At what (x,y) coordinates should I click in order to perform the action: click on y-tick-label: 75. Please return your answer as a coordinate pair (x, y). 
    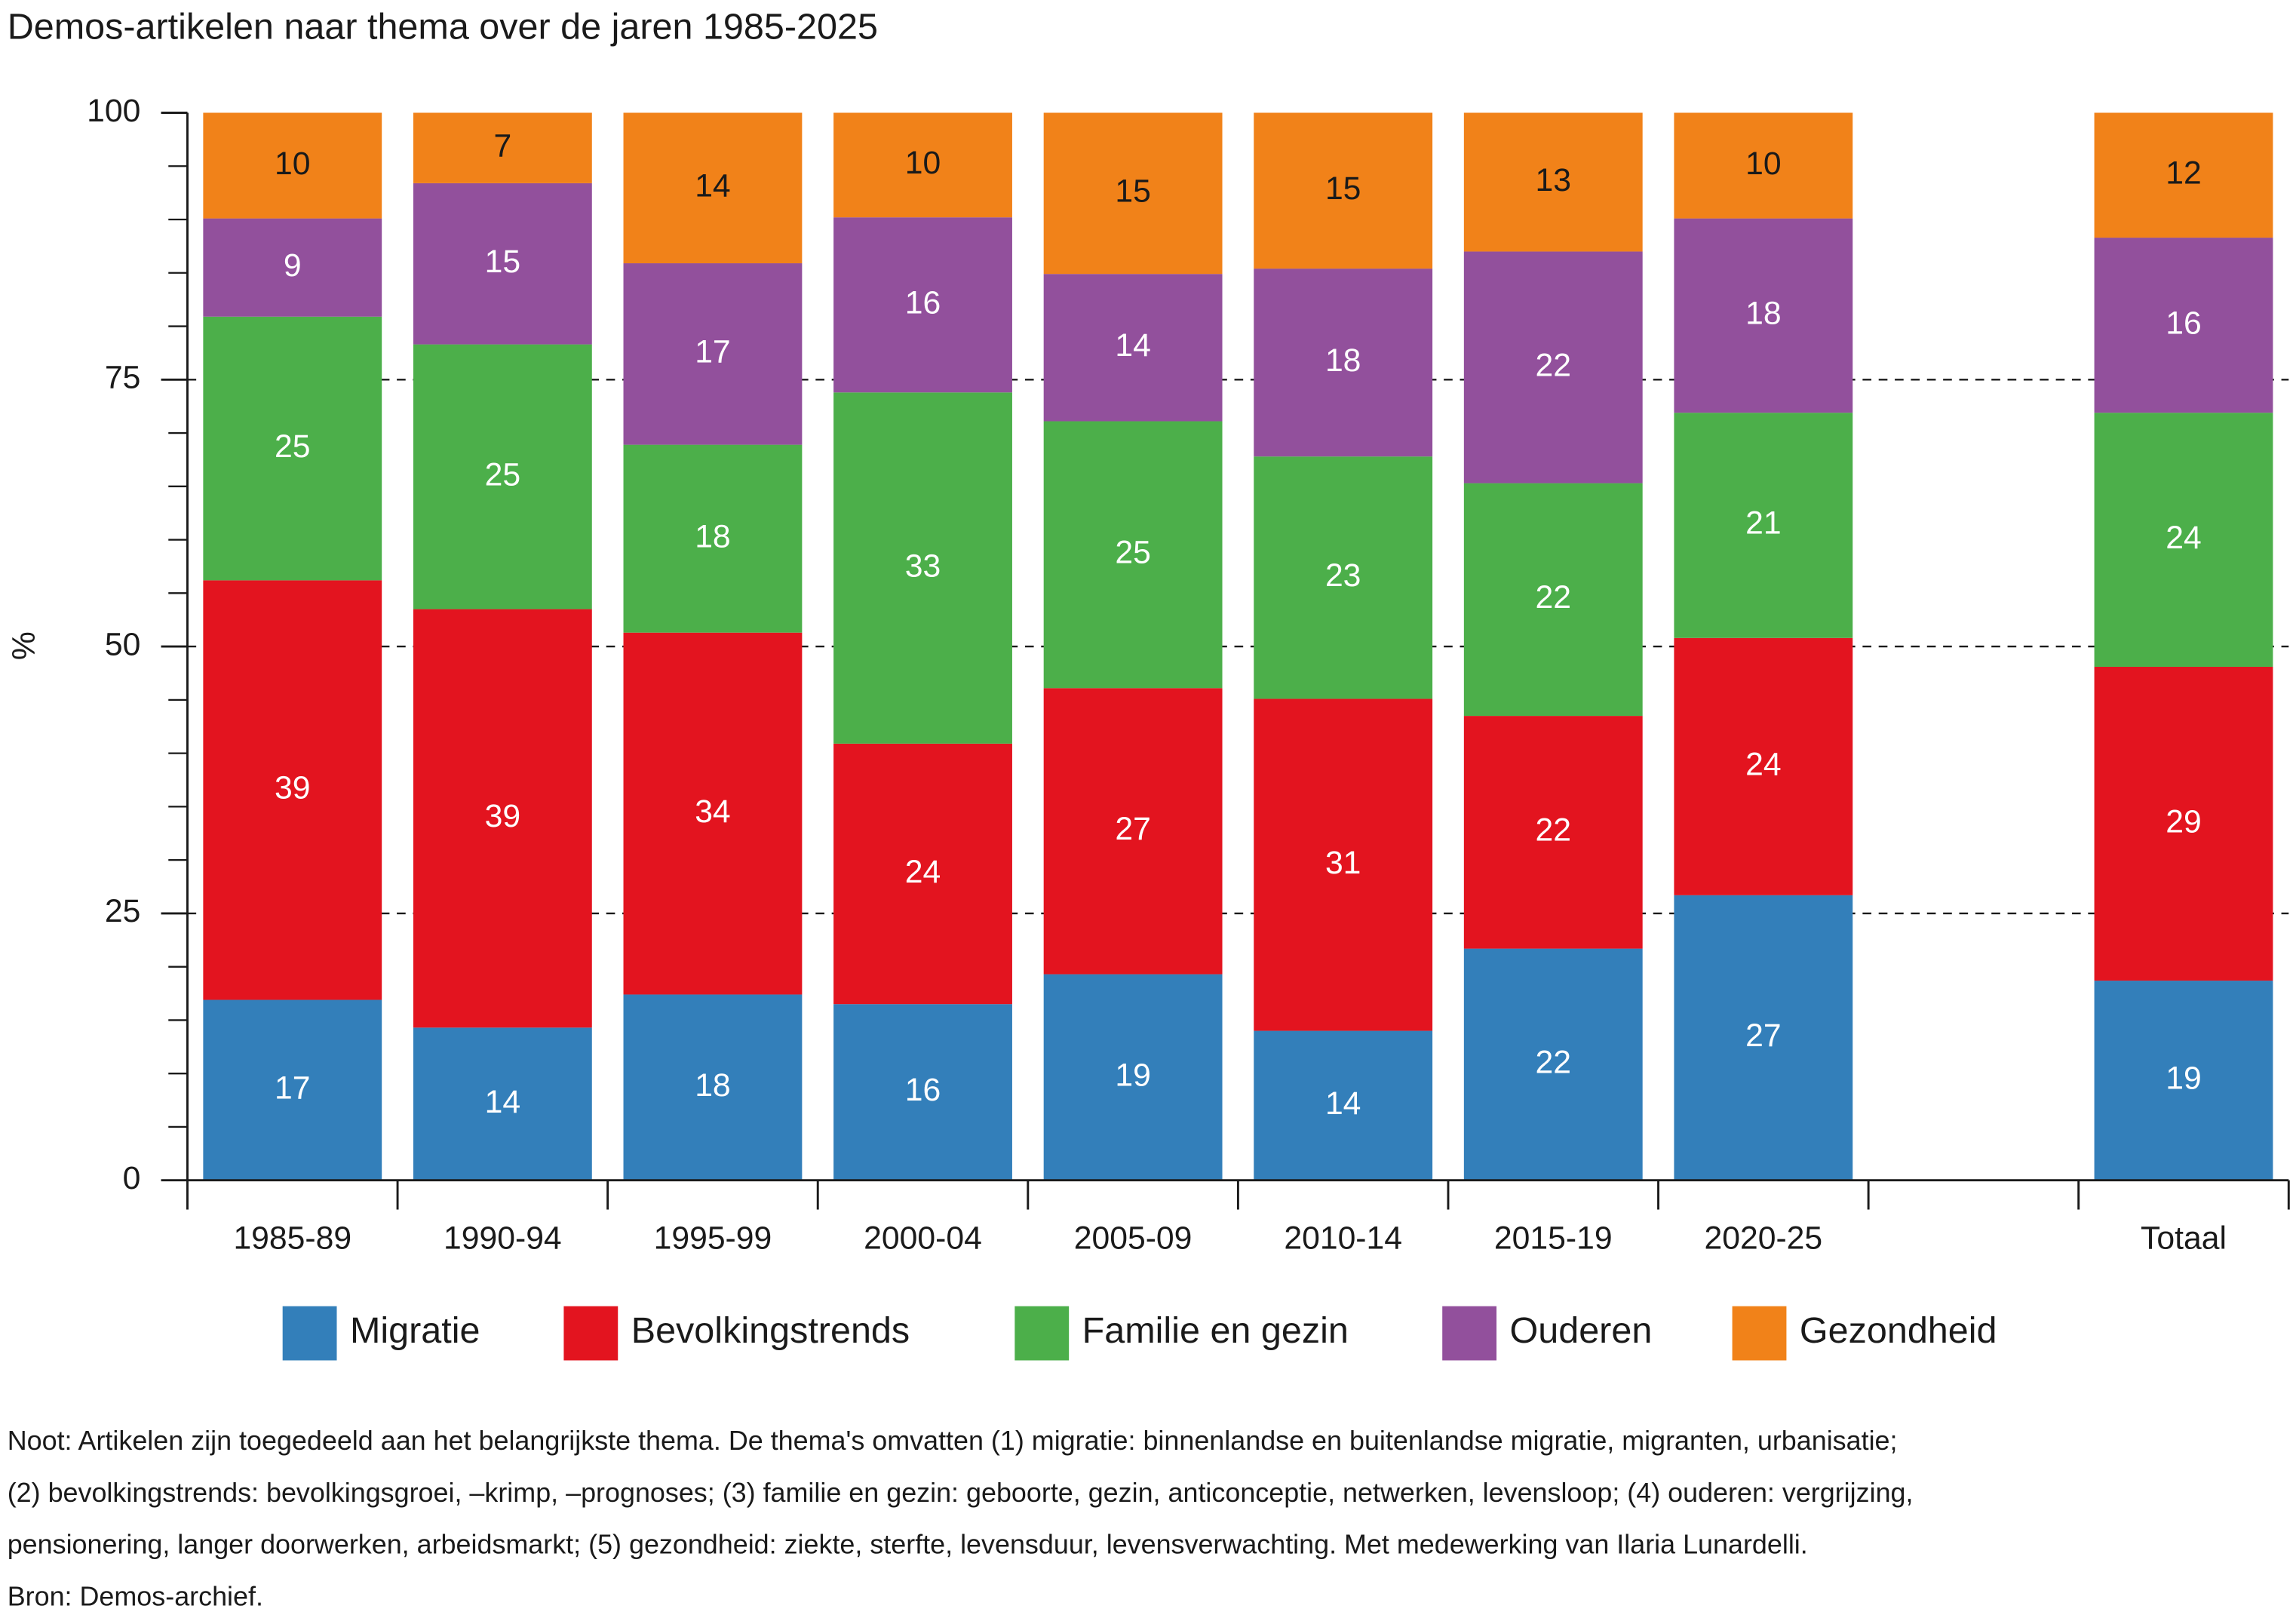
    Looking at the image, I should click on (123, 378).